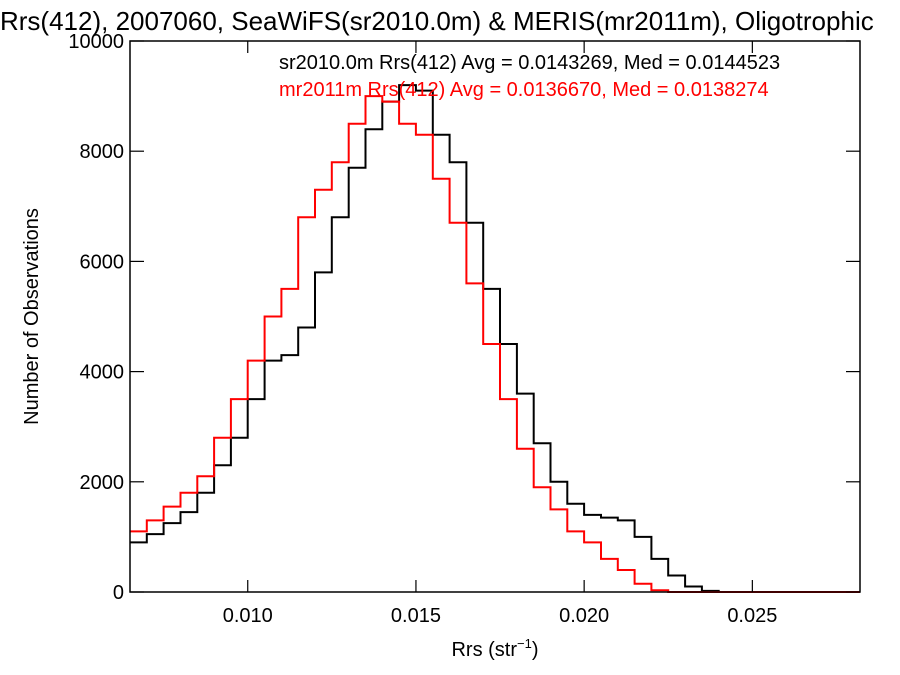 The image size is (900, 675). I want to click on x-tick-labels: 0.010 0.015 0.020 0.025, so click(500, 616).